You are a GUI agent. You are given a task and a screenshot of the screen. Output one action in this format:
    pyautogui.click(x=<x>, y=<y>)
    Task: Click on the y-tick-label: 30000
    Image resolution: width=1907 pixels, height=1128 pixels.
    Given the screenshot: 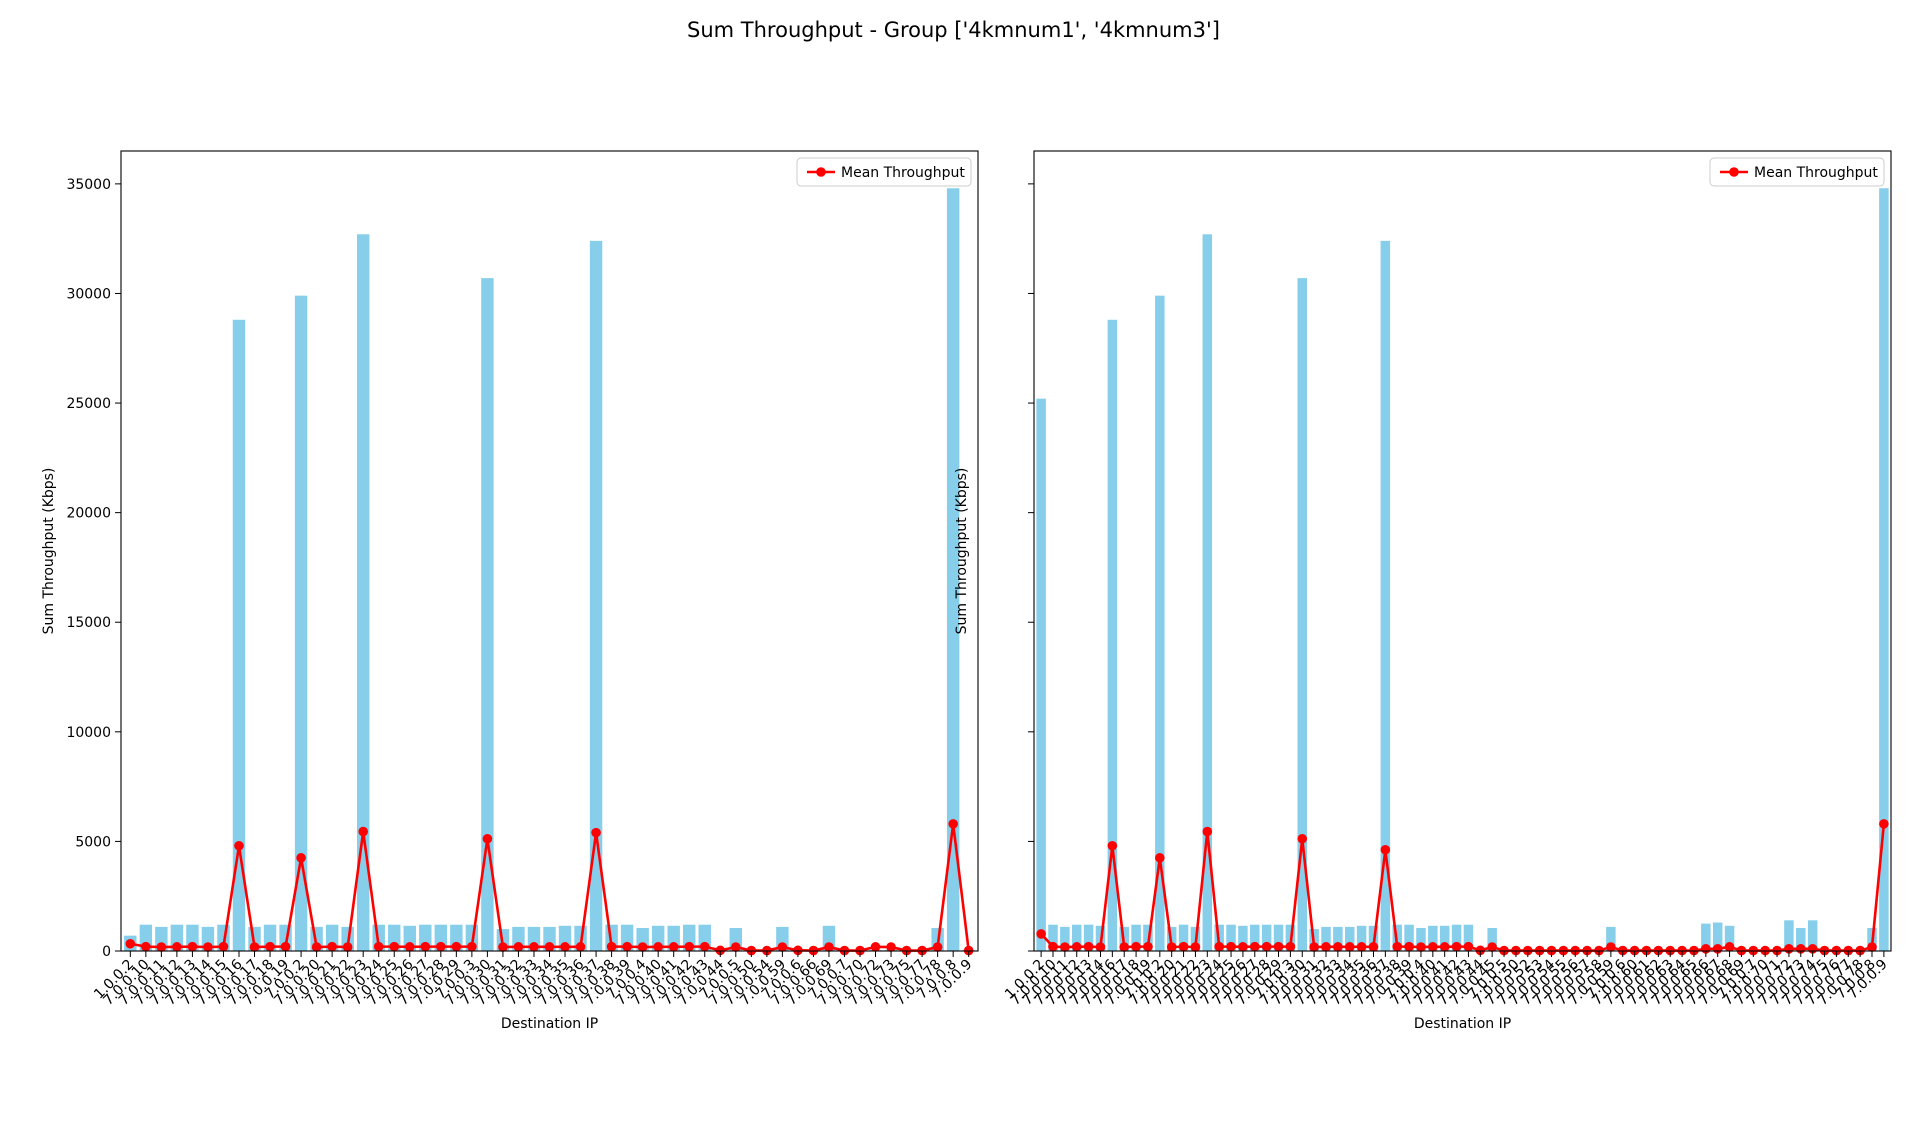 What is the action you would take?
    pyautogui.click(x=88, y=294)
    